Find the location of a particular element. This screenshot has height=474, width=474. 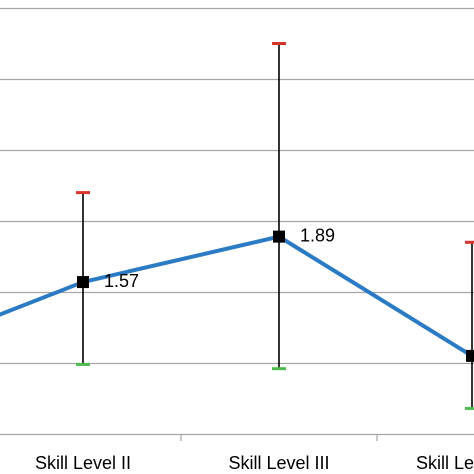

x-axis is located at coordinates (237, 437).